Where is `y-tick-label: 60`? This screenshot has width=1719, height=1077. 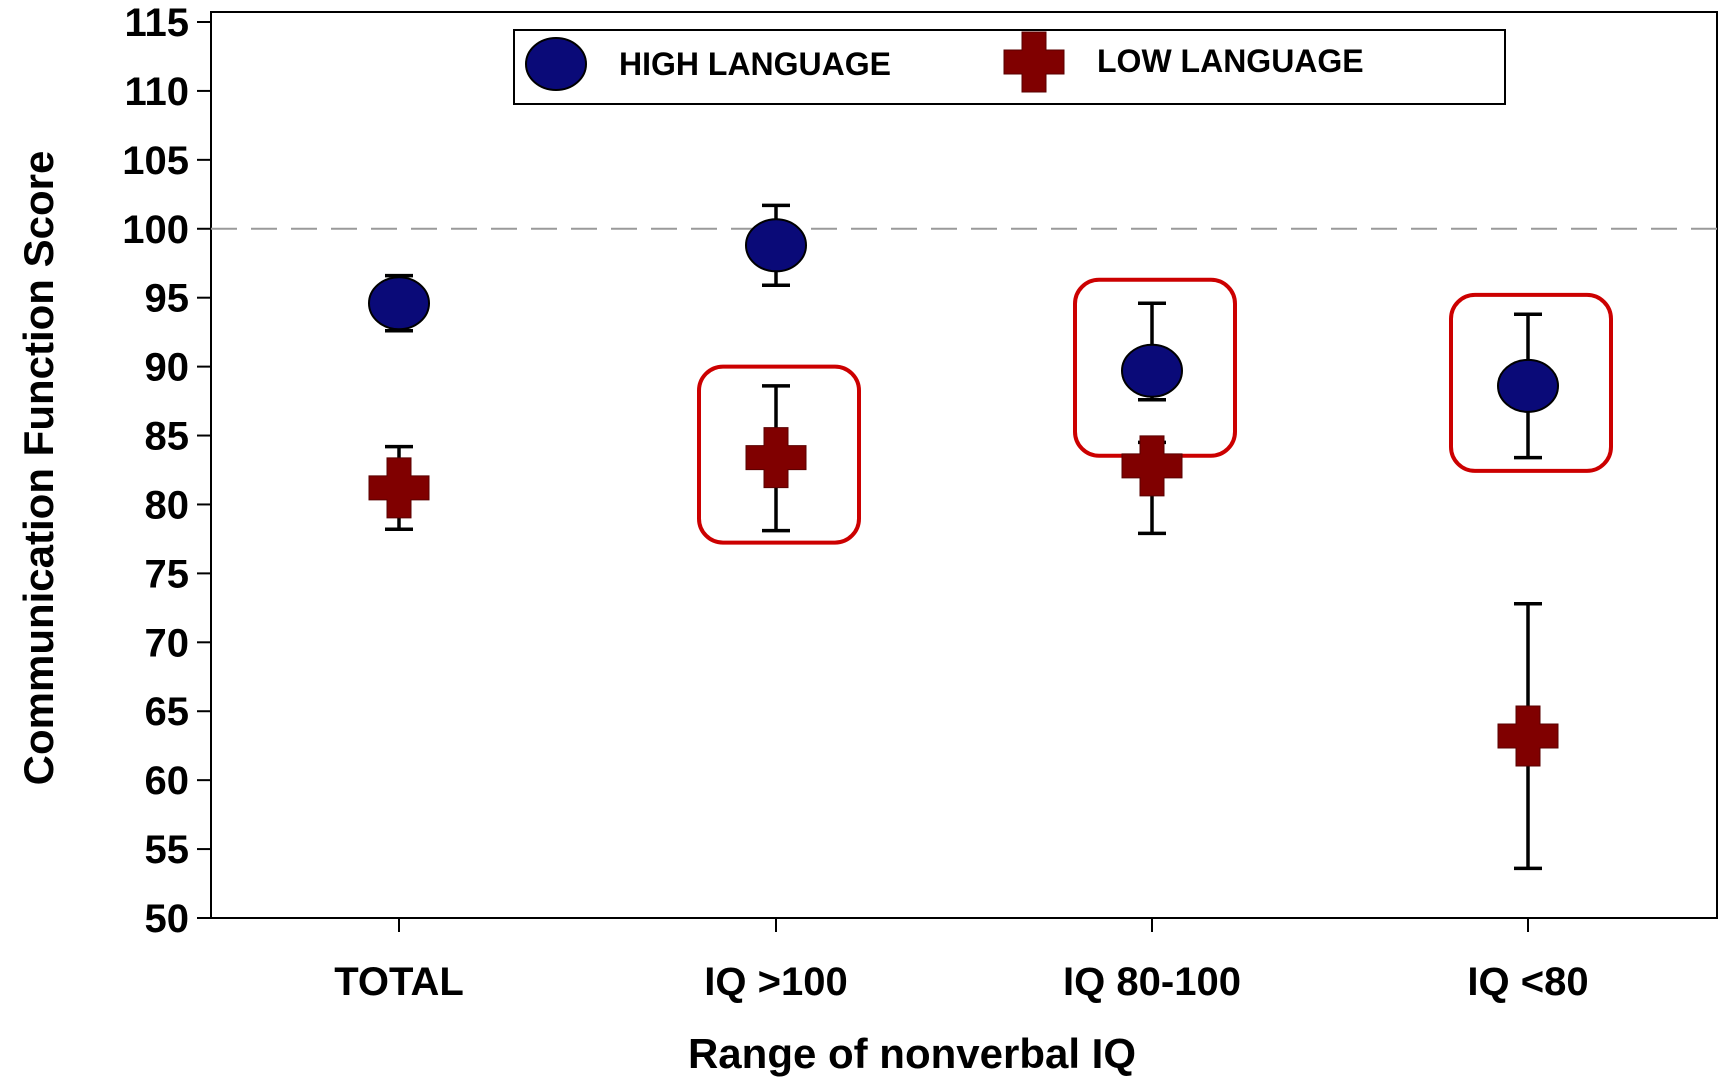
y-tick-label: 60 is located at coordinates (167, 781).